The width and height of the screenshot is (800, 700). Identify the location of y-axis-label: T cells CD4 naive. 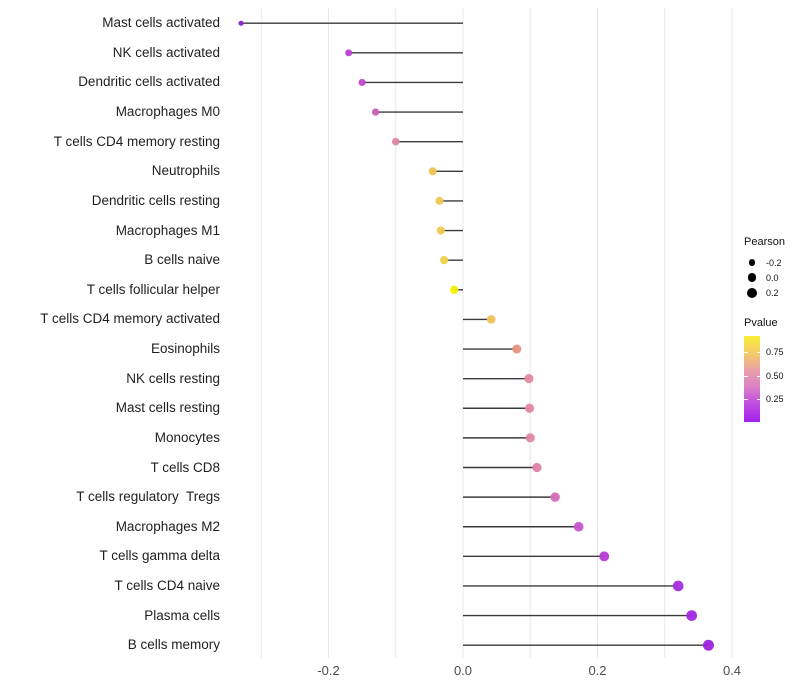
(167, 585).